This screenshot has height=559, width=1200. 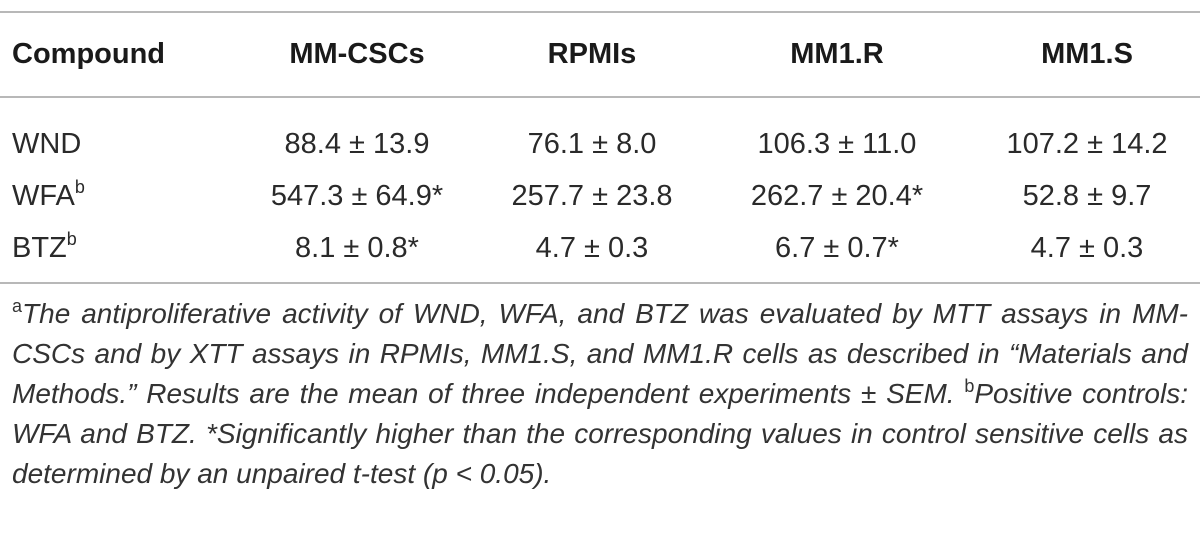 What do you see at coordinates (600, 12) in the screenshot?
I see `top-rule` at bounding box center [600, 12].